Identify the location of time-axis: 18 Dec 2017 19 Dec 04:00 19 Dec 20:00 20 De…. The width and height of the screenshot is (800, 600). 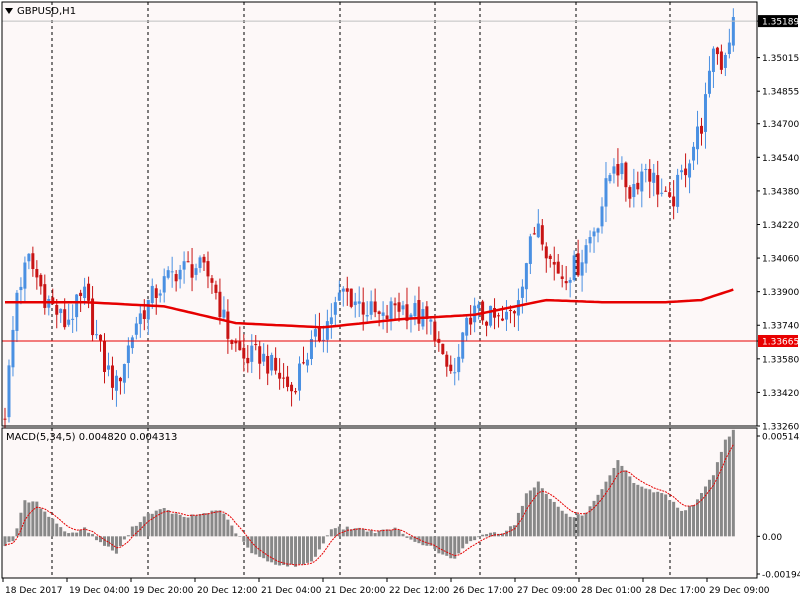
(386, 587).